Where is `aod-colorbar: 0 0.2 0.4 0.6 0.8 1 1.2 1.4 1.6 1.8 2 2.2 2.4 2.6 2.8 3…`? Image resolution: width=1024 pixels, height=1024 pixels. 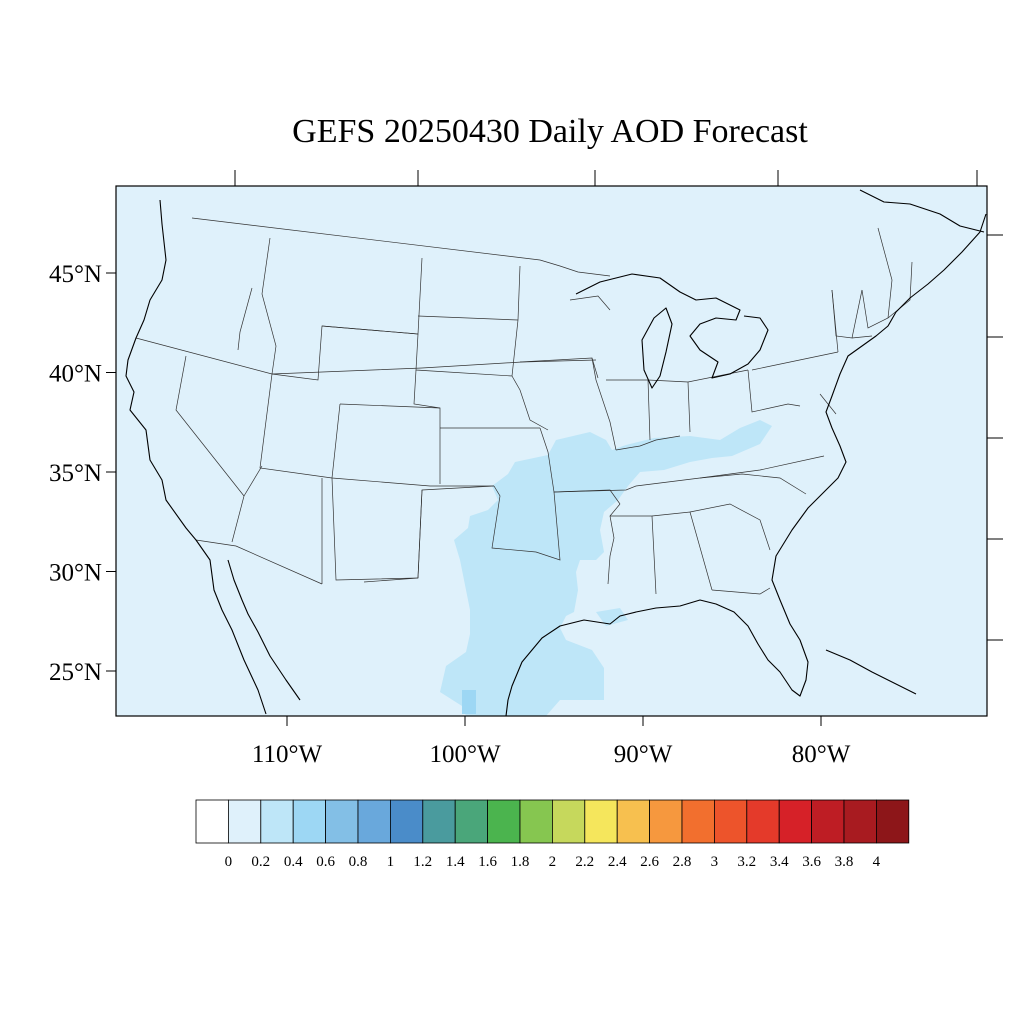
aod-colorbar: 0 0.2 0.4 0.6 0.8 1 1.2 1.4 1.6 1.8 2 2.2 2.4 2.6 2.8 3… is located at coordinates (552, 834).